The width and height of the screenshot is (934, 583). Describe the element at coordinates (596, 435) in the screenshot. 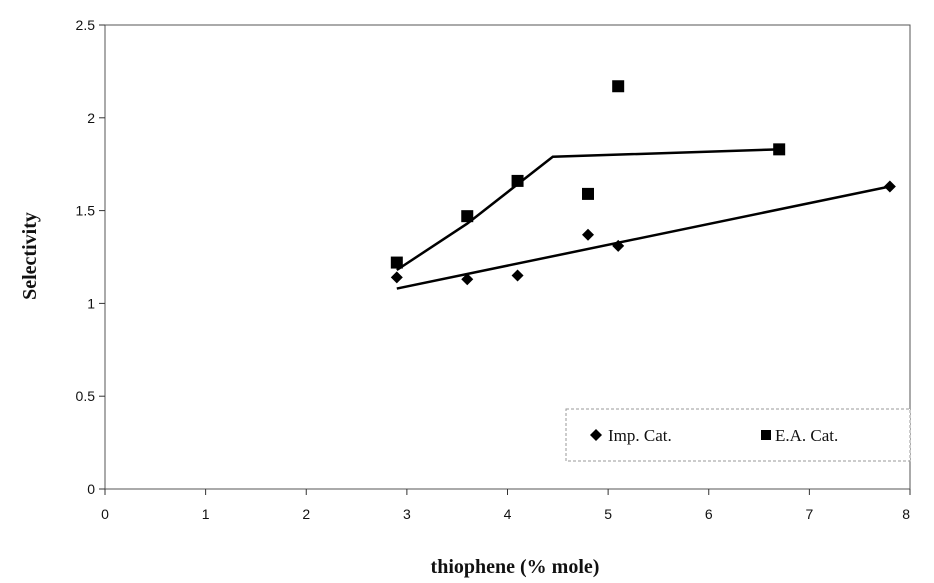

I see `legend-marker-imp-cat` at that location.